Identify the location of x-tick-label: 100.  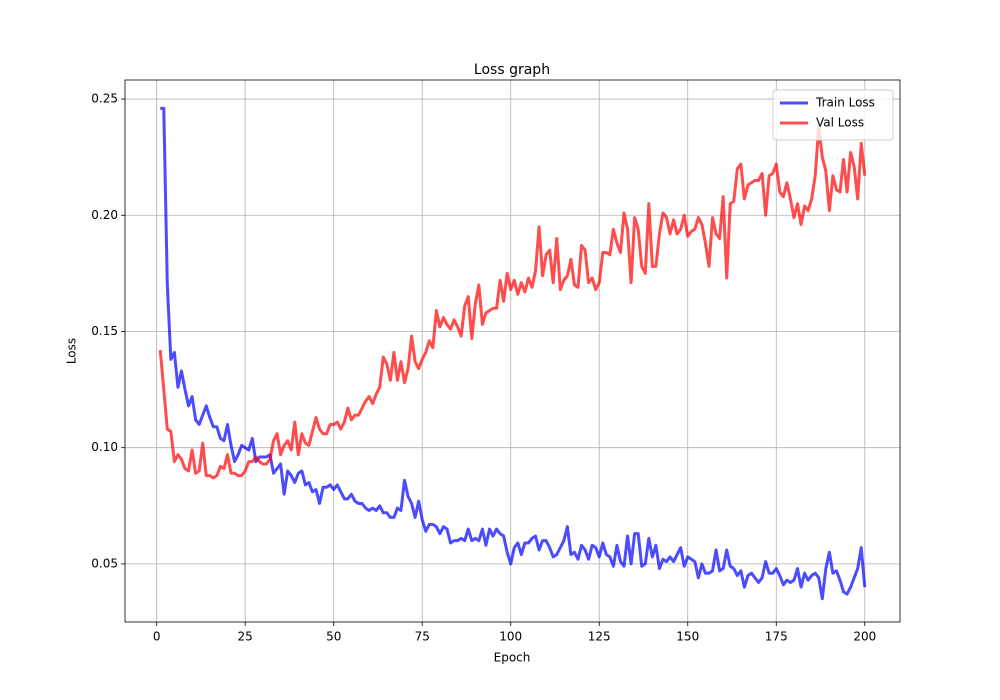
(510, 637).